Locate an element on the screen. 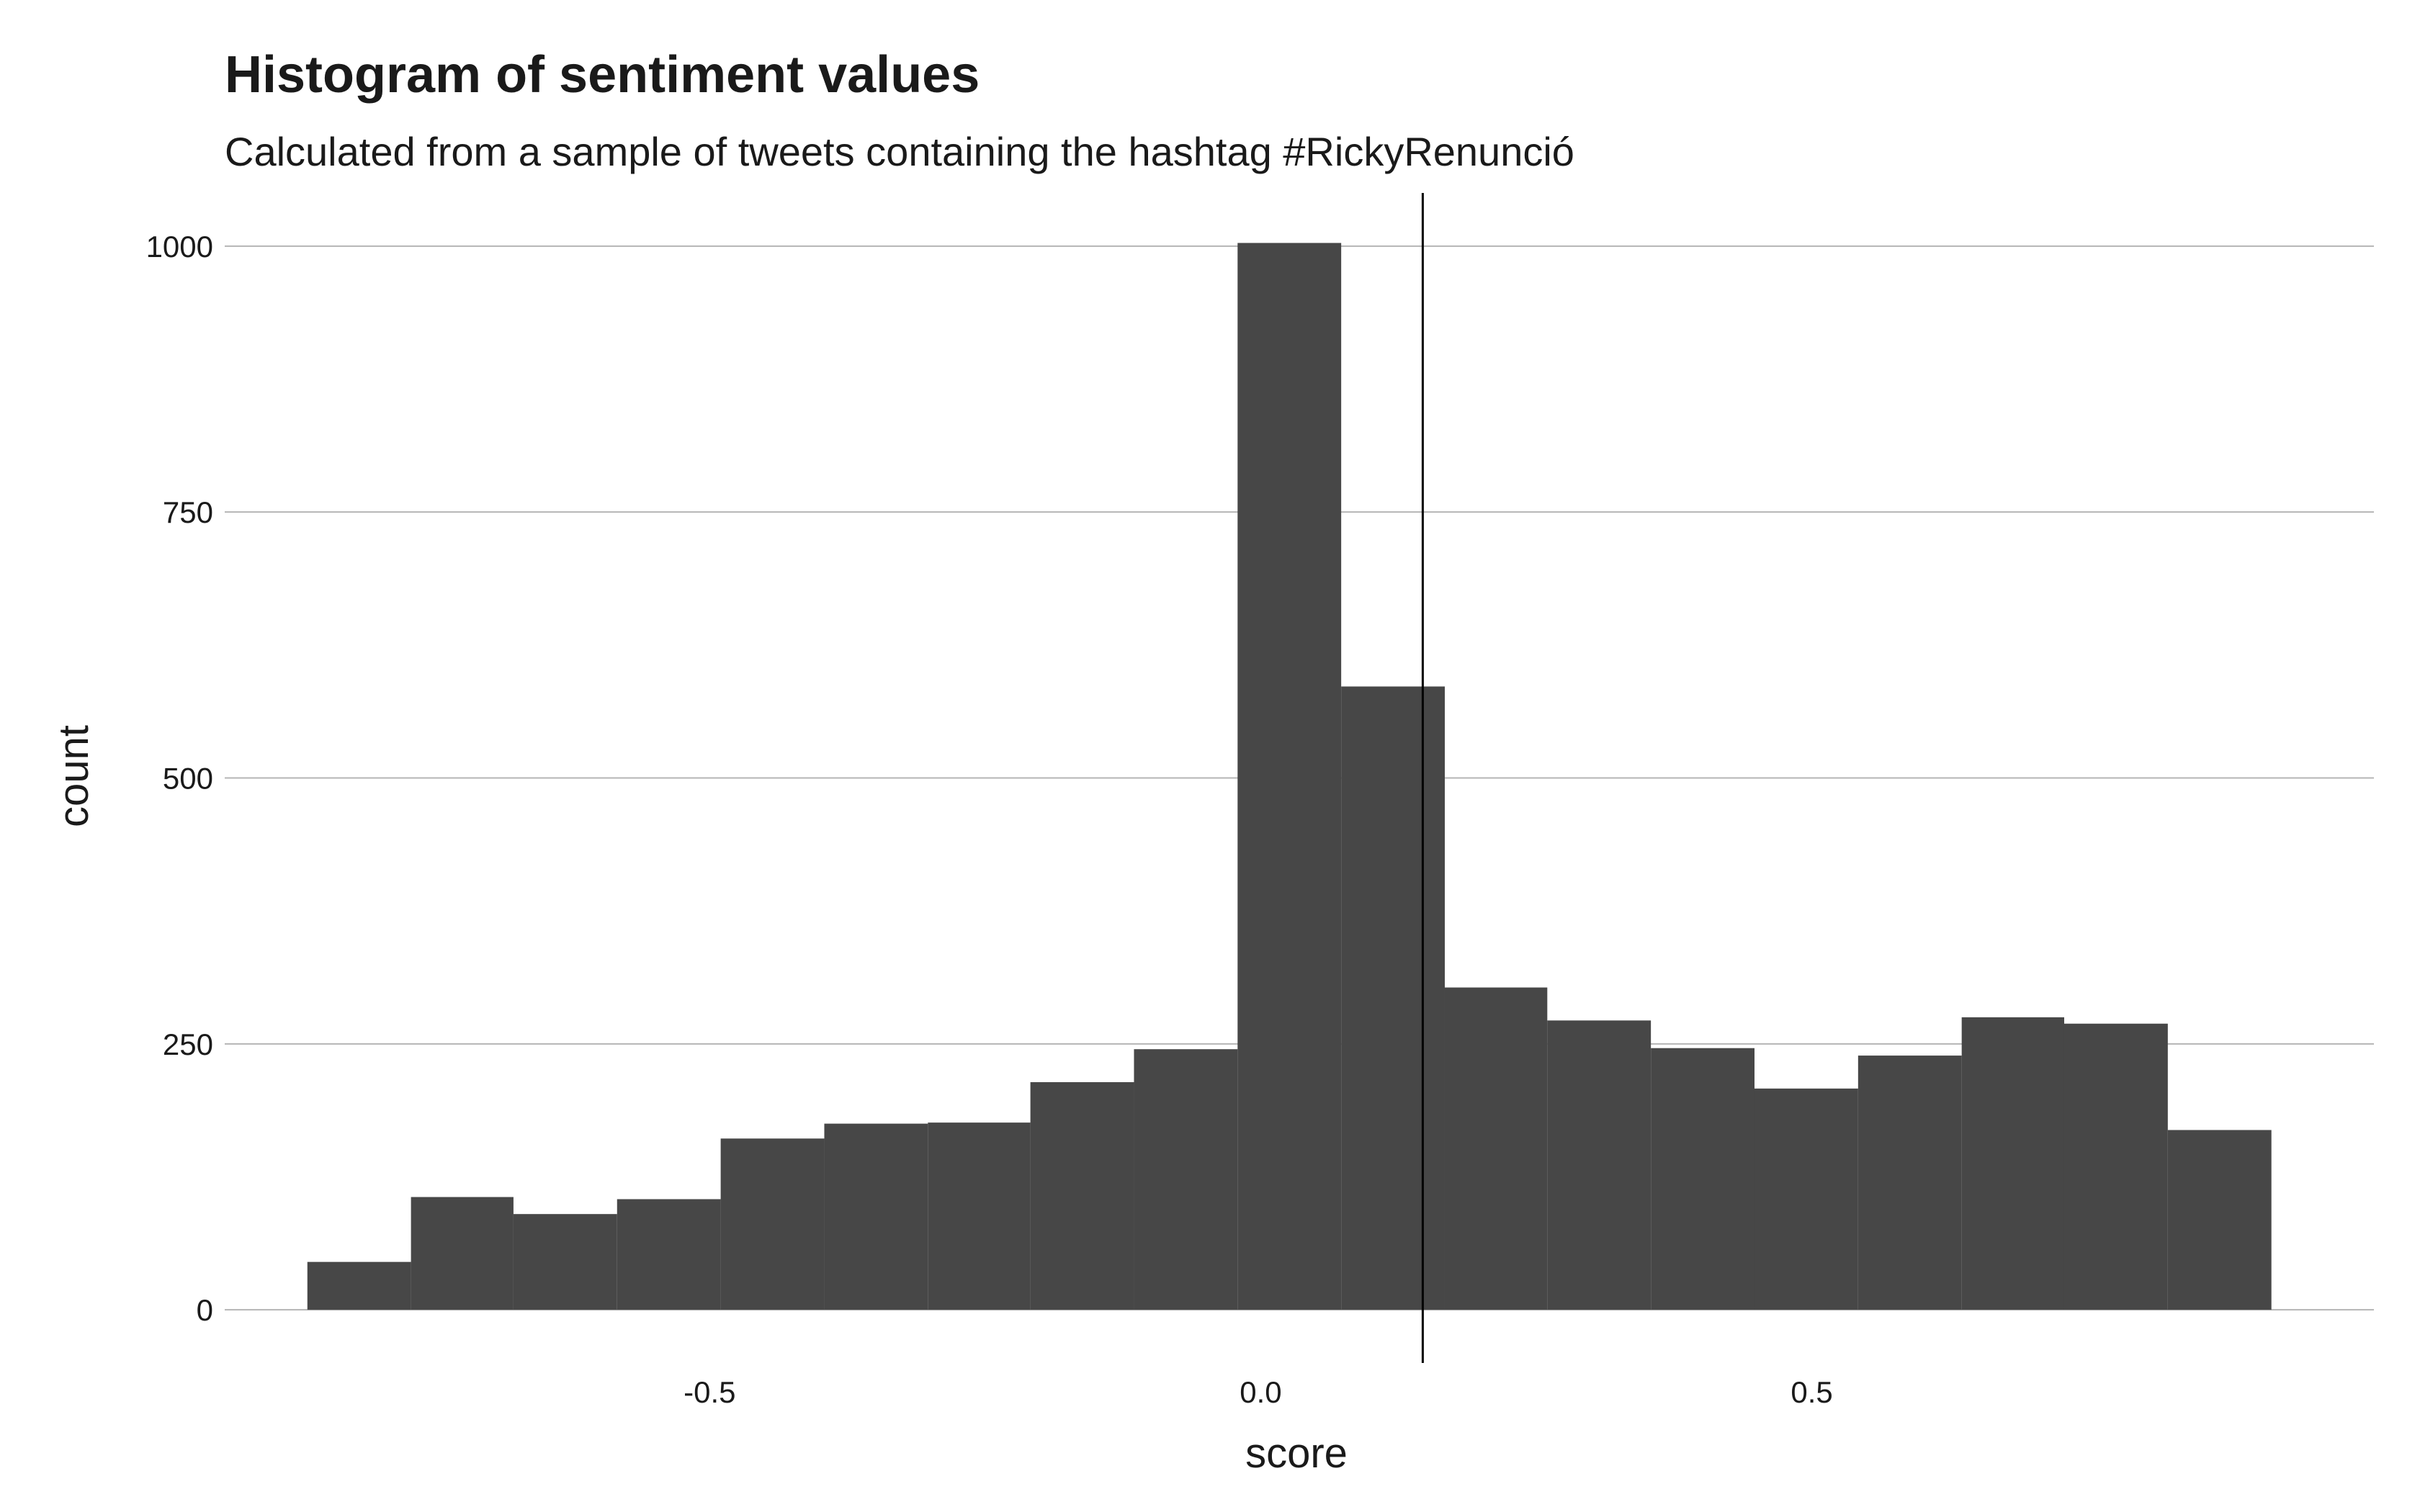  y-axis-title: count is located at coordinates (73, 776).